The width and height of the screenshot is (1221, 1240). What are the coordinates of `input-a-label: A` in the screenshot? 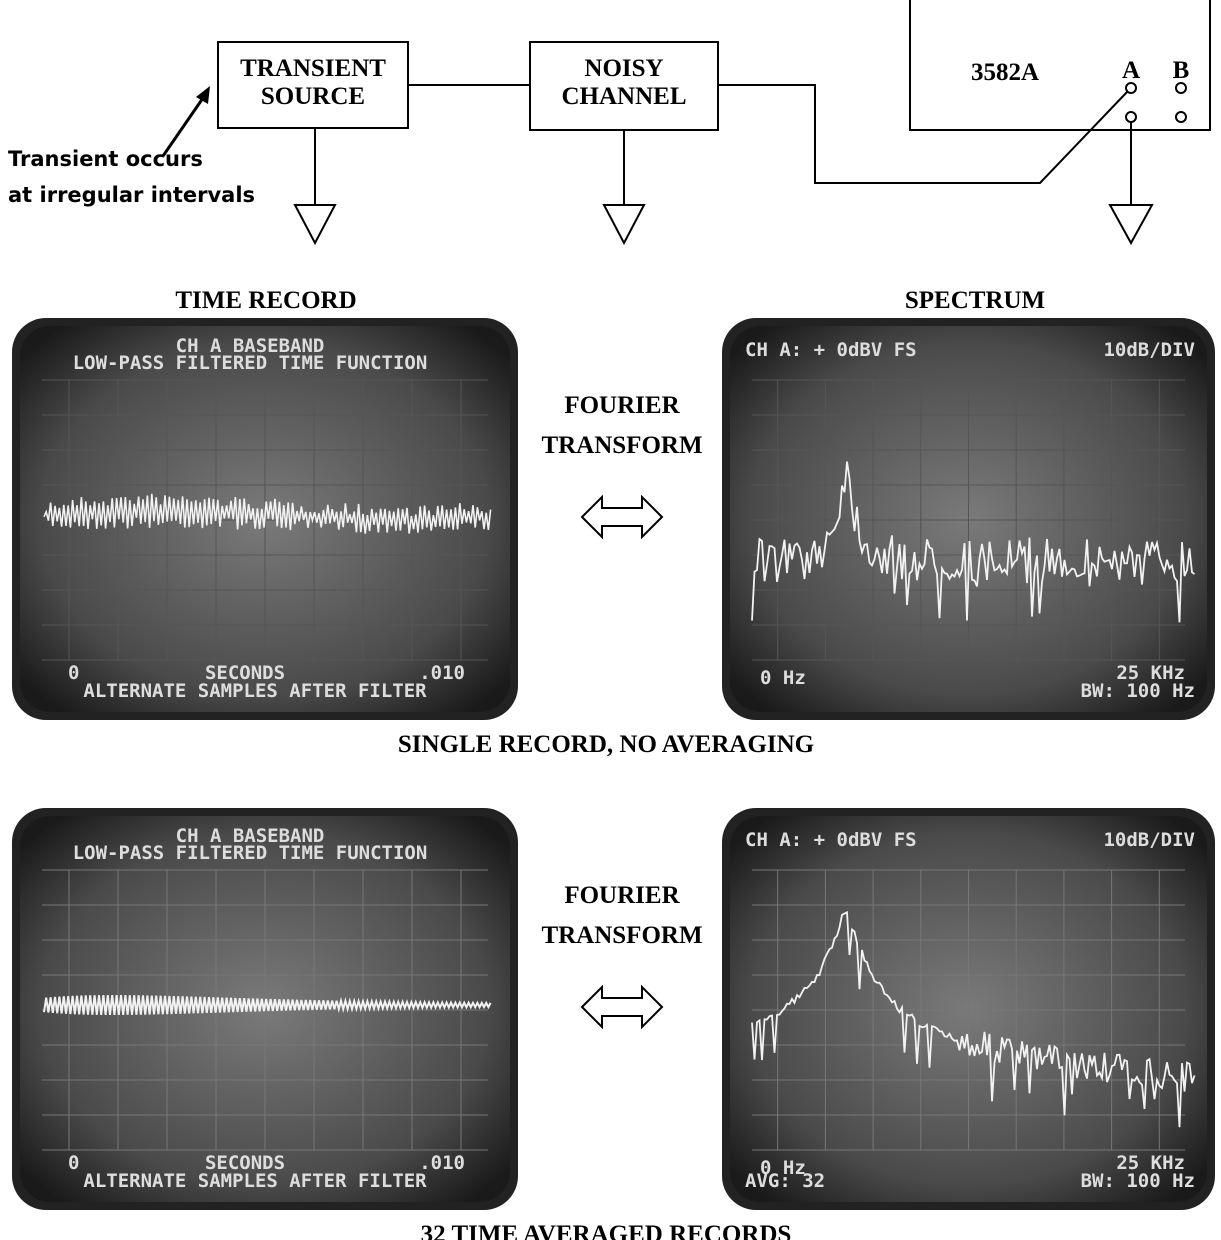 It's located at (1131, 70).